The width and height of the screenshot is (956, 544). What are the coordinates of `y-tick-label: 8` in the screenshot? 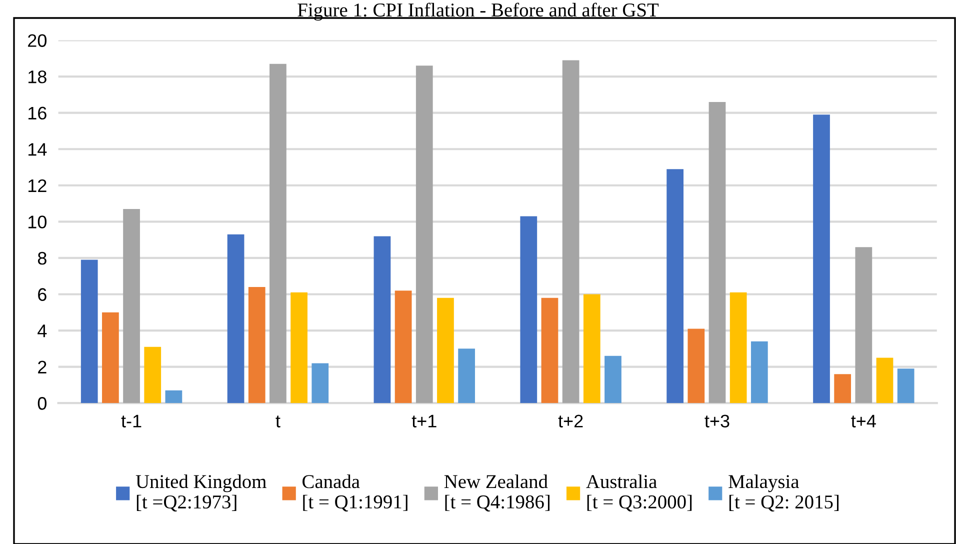 It's located at (42, 258).